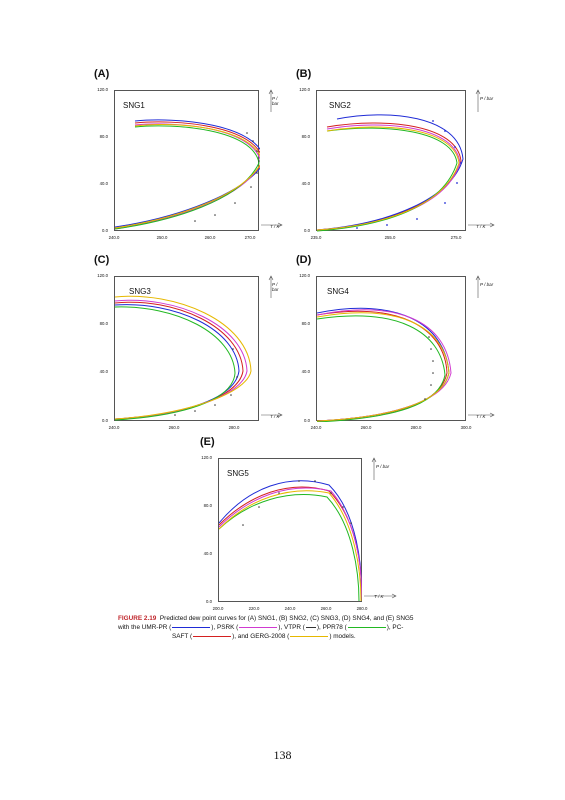  I want to click on panel-label-e: (E), so click(207, 442).